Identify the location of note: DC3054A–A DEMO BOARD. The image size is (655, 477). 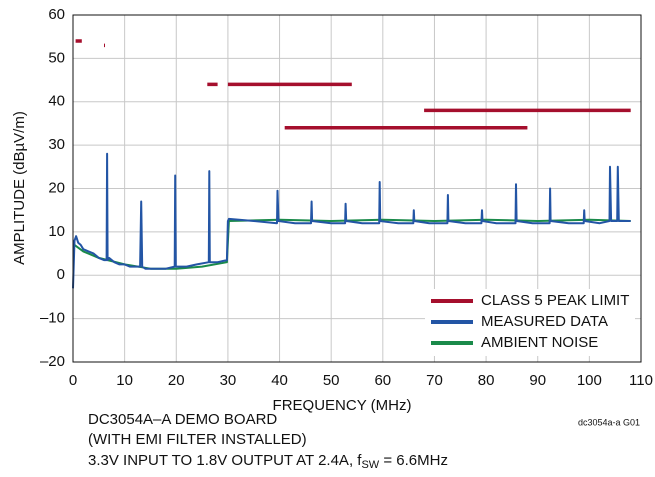
(182, 419).